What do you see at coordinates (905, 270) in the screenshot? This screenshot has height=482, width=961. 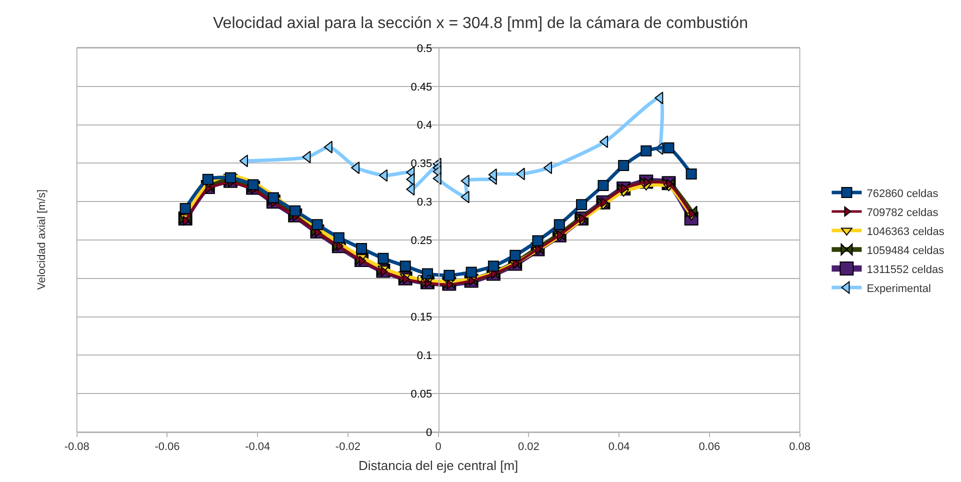 I see `legend-label: 1311552 celdas` at bounding box center [905, 270].